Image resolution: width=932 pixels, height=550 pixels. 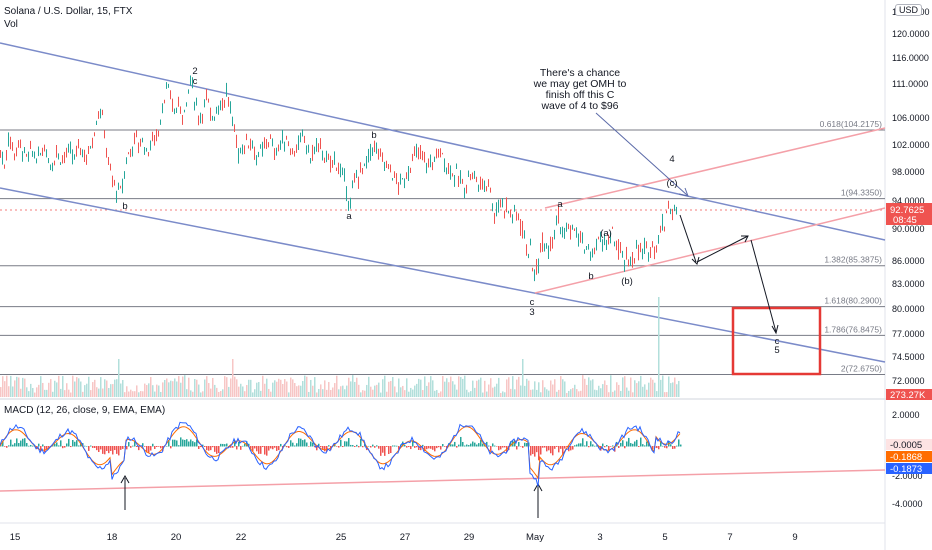 What do you see at coordinates (68, 11) in the screenshot?
I see `chart-title: Solana / U.S. Dollar, 15, FTX` at bounding box center [68, 11].